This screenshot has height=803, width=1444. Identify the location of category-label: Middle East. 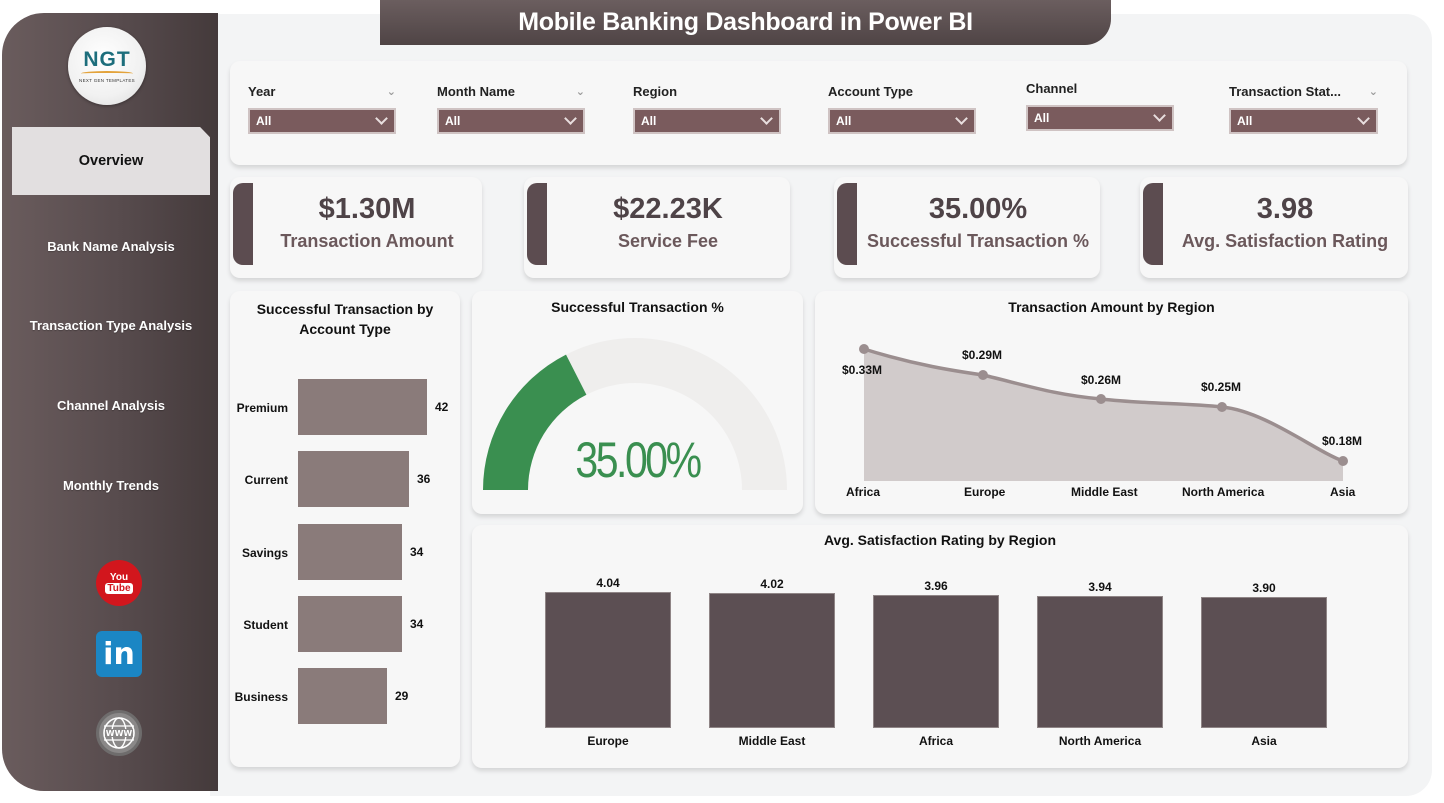
(1104, 492).